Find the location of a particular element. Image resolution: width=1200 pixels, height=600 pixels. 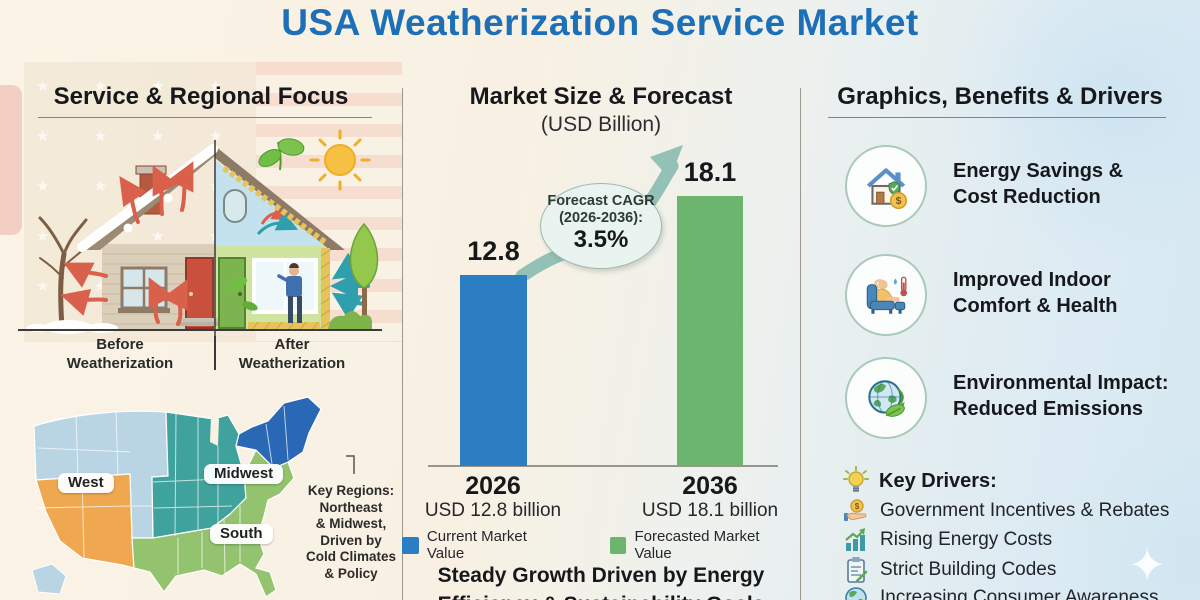

benefit-circle-energy-savings: $ is located at coordinates (886, 186).